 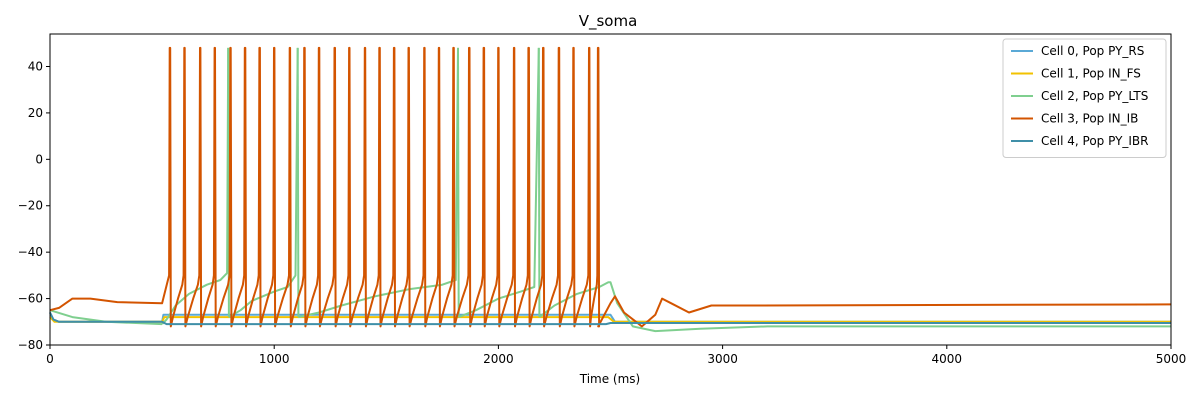 I want to click on x-tick-label: 4000, so click(x=947, y=359).